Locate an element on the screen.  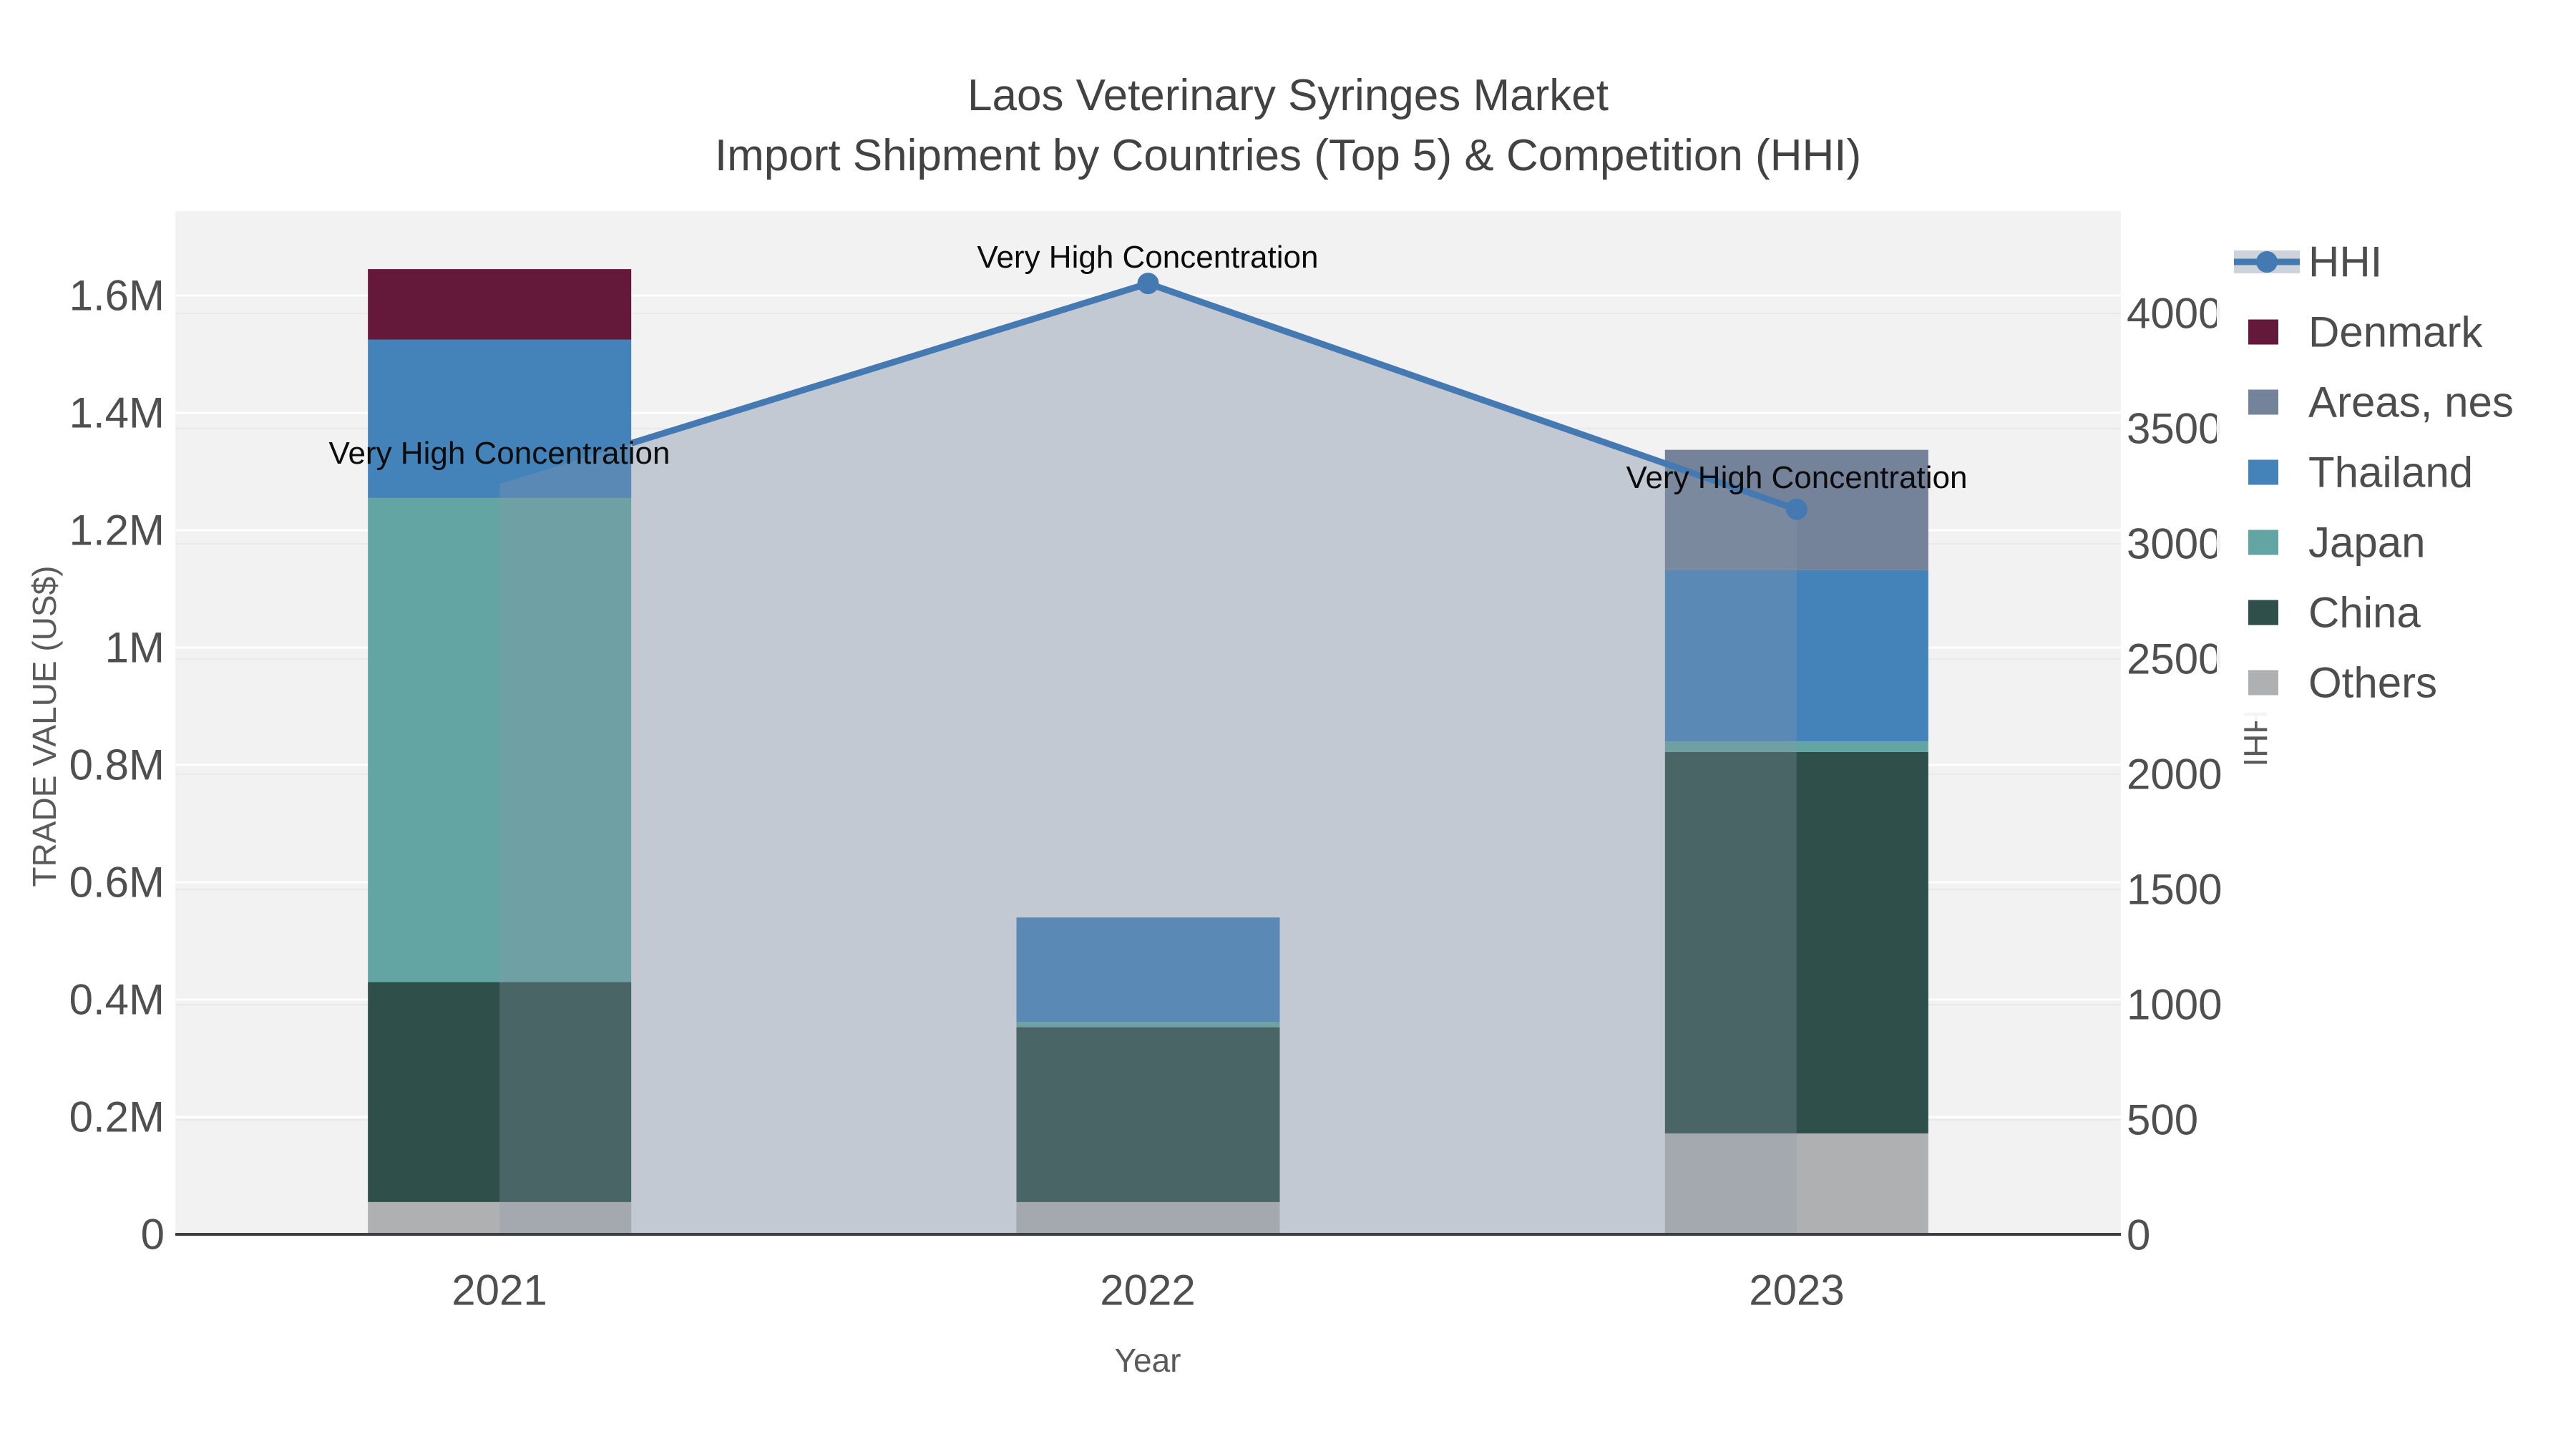
right-axis-tick: 2000 is located at coordinates (2175, 774).